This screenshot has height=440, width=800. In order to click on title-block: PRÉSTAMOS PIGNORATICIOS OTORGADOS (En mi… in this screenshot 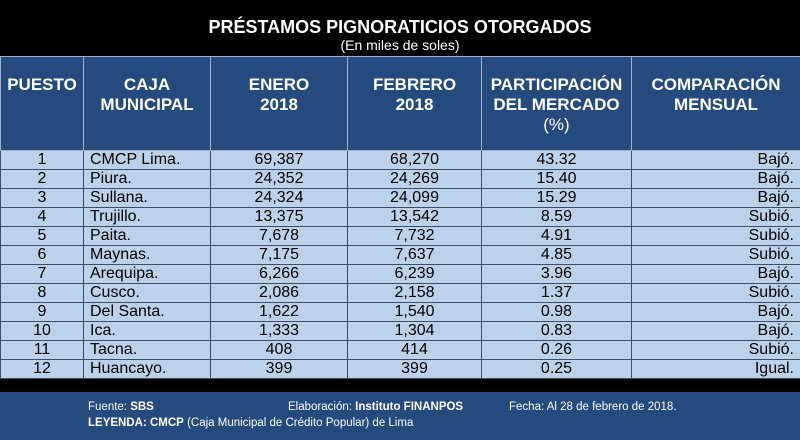, I will do `click(400, 28)`.